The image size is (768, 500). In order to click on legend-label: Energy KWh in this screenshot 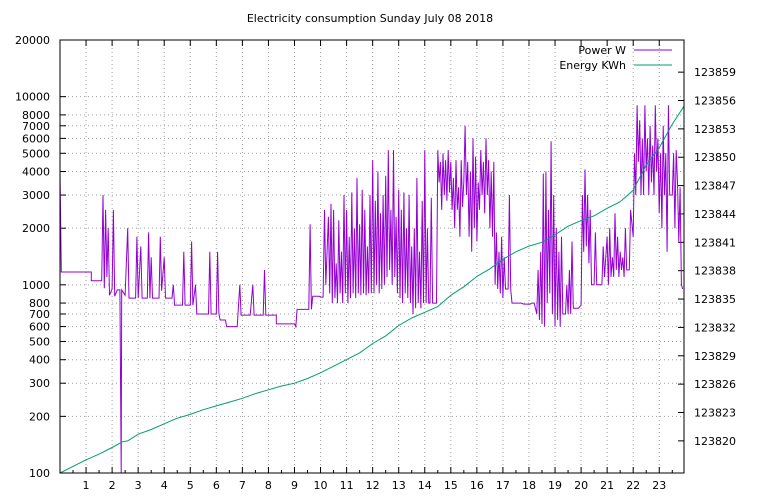, I will do `click(592, 65)`.